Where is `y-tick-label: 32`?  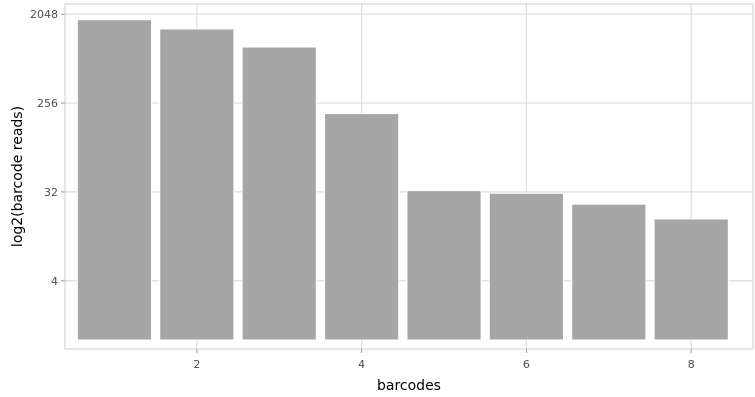 y-tick-label: 32 is located at coordinates (51, 192).